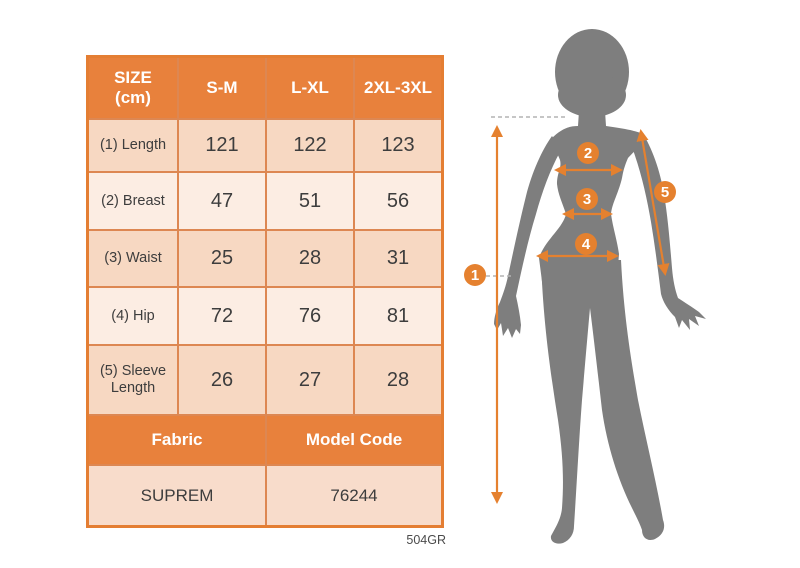 This screenshot has height=568, width=800. What do you see at coordinates (354, 495) in the screenshot?
I see `model-code-value: 76244` at bounding box center [354, 495].